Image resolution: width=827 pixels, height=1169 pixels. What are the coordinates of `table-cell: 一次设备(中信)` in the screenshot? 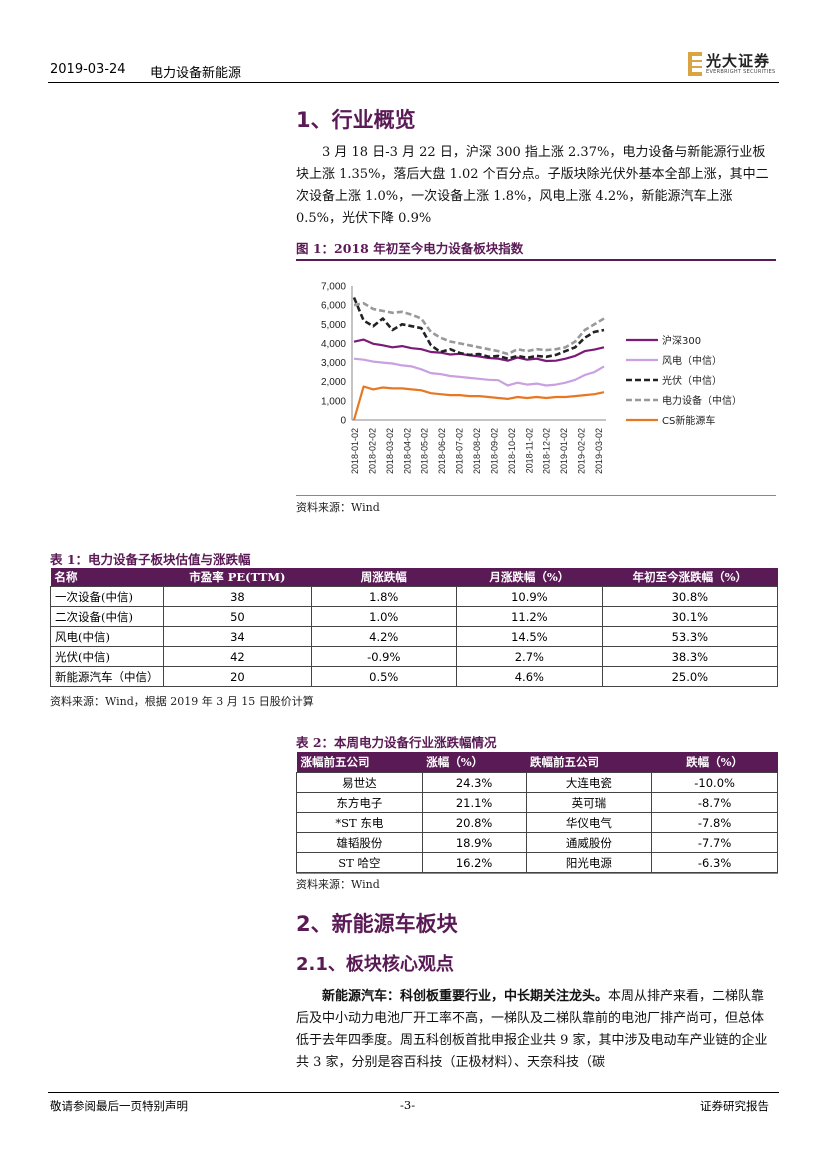 It's located at (107, 596).